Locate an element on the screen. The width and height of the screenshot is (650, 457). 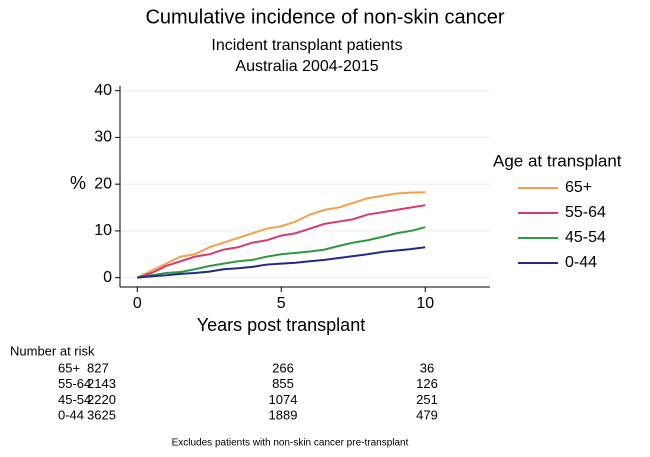
legend-label: 55-64 is located at coordinates (585, 212).